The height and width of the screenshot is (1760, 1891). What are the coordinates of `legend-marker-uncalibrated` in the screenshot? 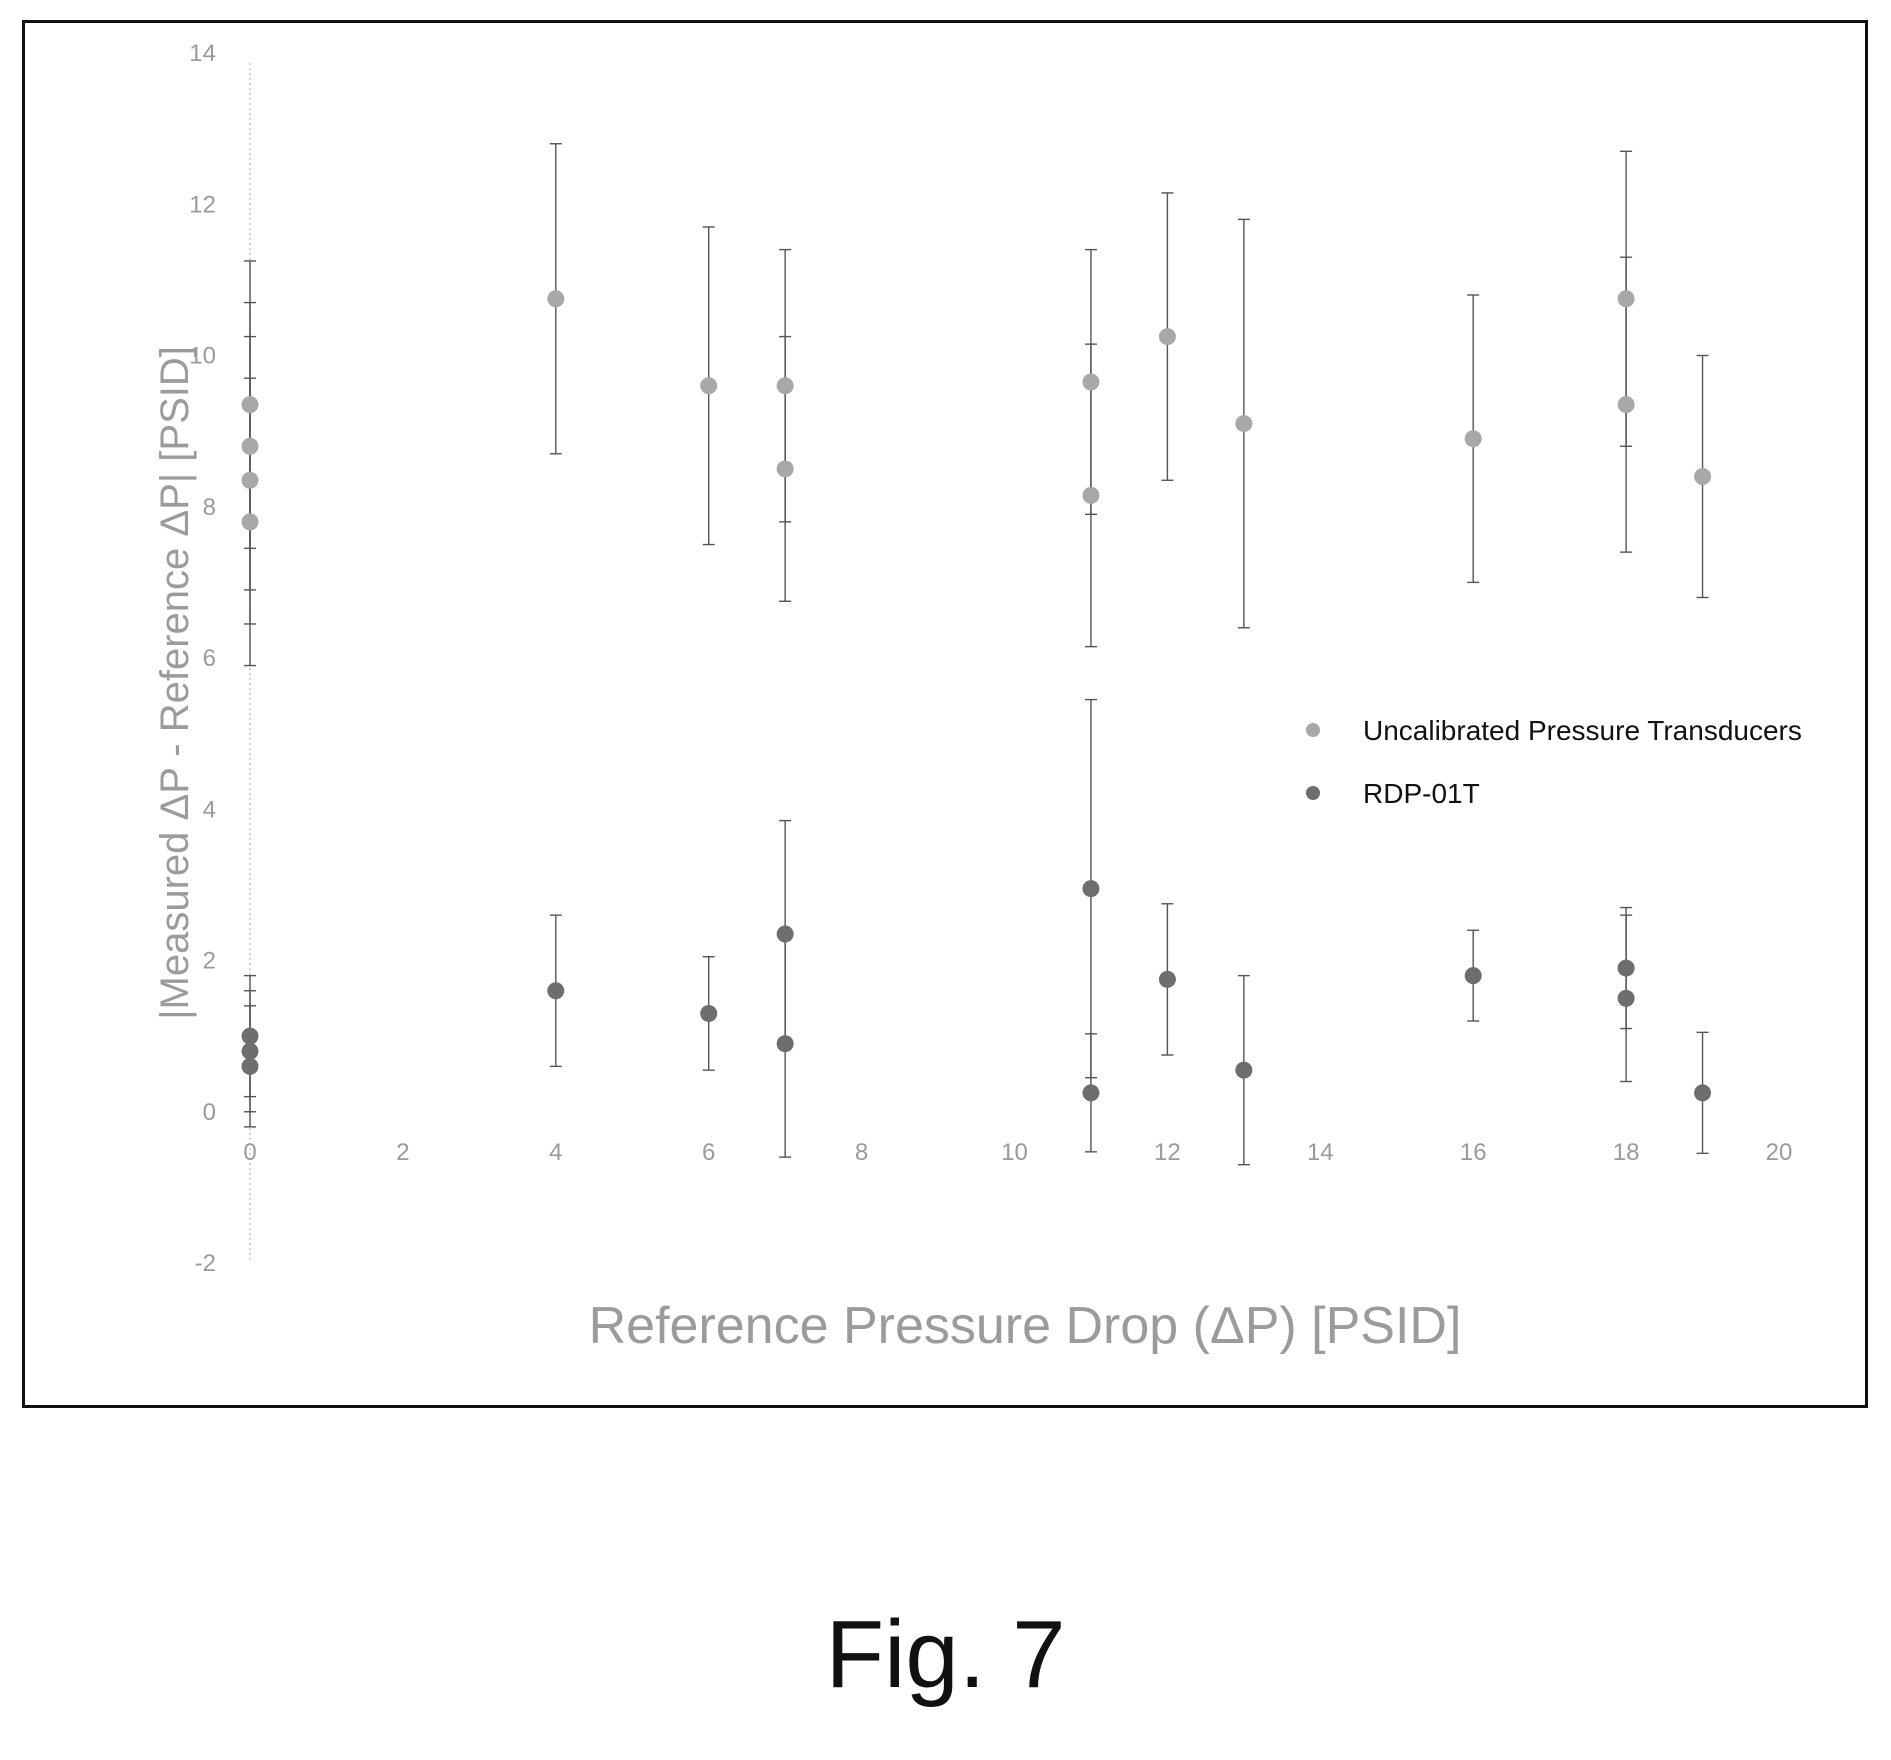 It's located at (1313, 730).